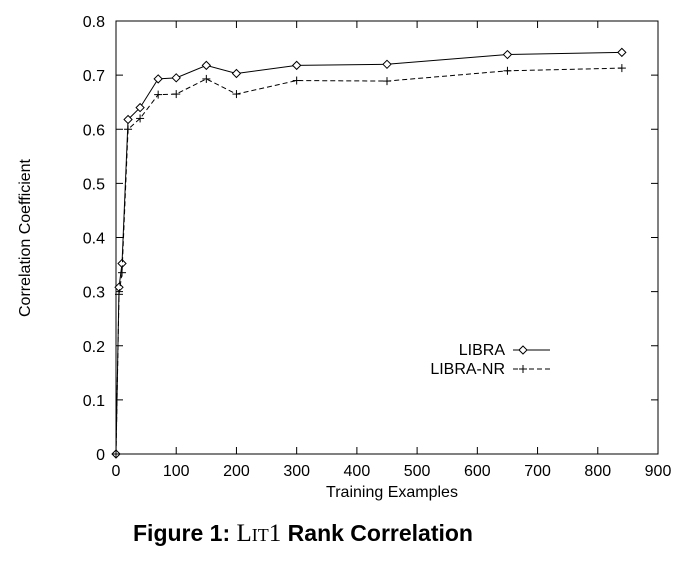  Describe the element at coordinates (94, 293) in the screenshot. I see `y-tick-label: 0.3` at that location.